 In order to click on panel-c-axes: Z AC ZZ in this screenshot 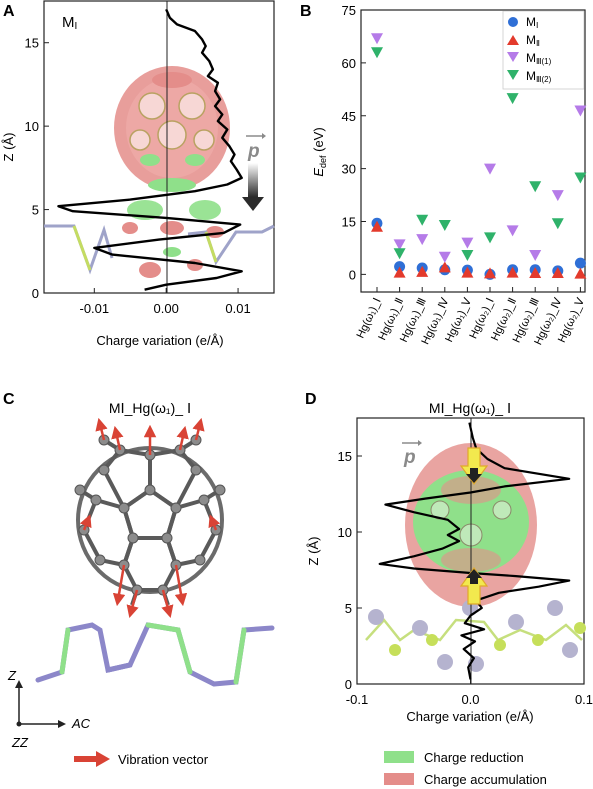, I will do `click(49, 709)`.